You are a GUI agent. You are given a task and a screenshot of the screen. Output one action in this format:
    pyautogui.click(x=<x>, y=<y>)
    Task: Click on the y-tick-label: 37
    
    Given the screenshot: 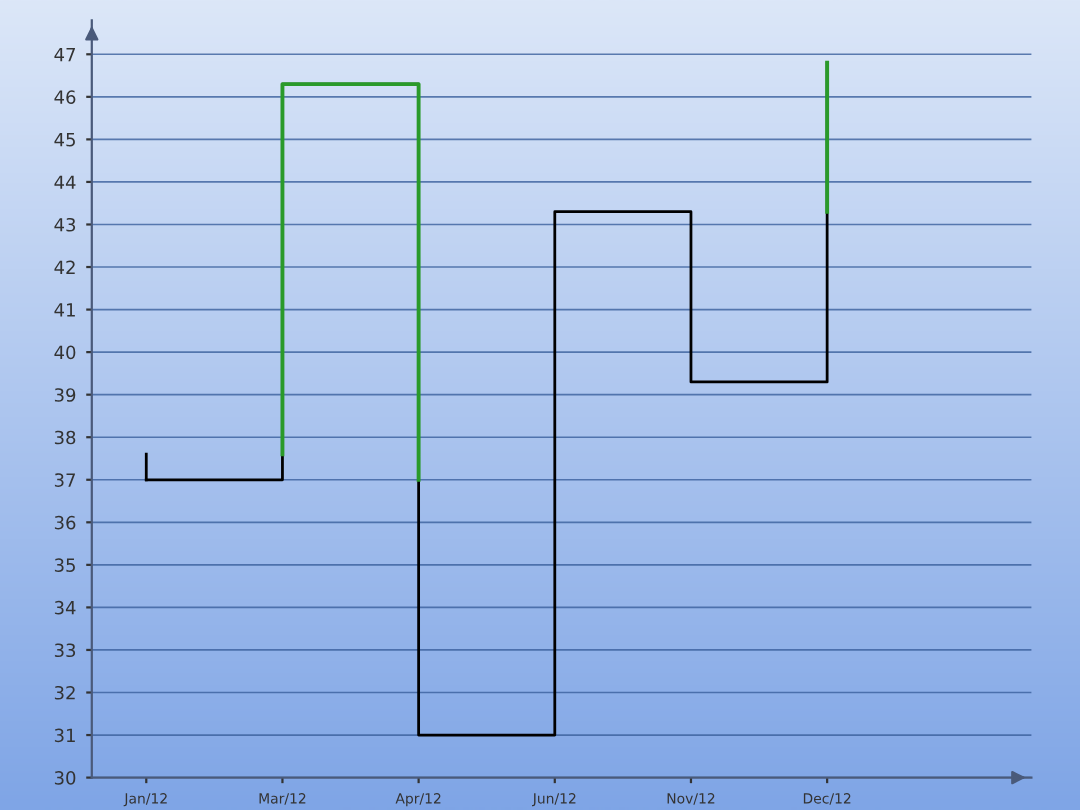 What is the action you would take?
    pyautogui.click(x=64, y=480)
    